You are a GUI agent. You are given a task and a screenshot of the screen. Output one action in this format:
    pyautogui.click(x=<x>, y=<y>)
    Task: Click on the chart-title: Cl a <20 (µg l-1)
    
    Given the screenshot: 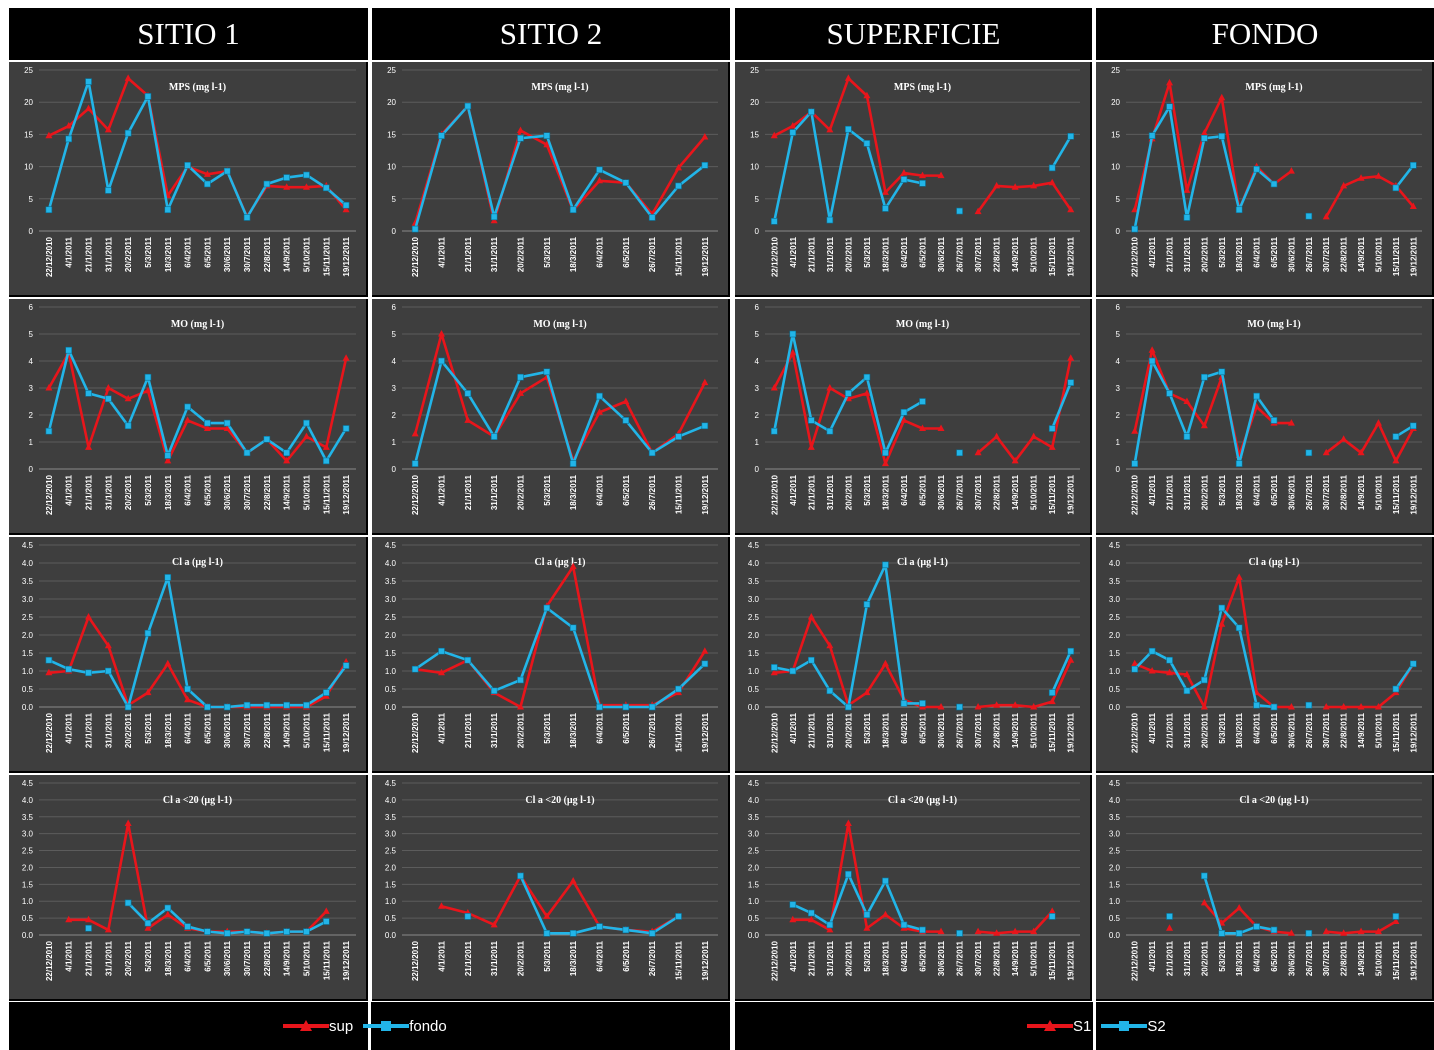 What is the action you would take?
    pyautogui.click(x=197, y=800)
    